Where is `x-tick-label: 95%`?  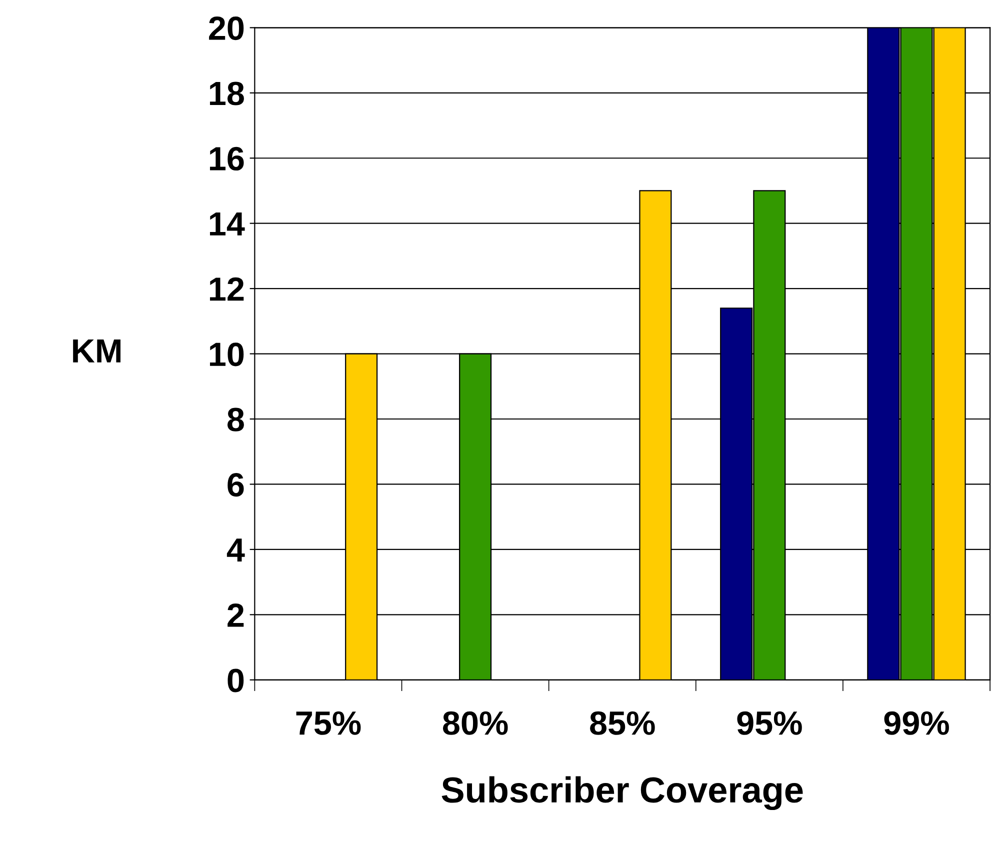 x-tick-label: 95% is located at coordinates (769, 723).